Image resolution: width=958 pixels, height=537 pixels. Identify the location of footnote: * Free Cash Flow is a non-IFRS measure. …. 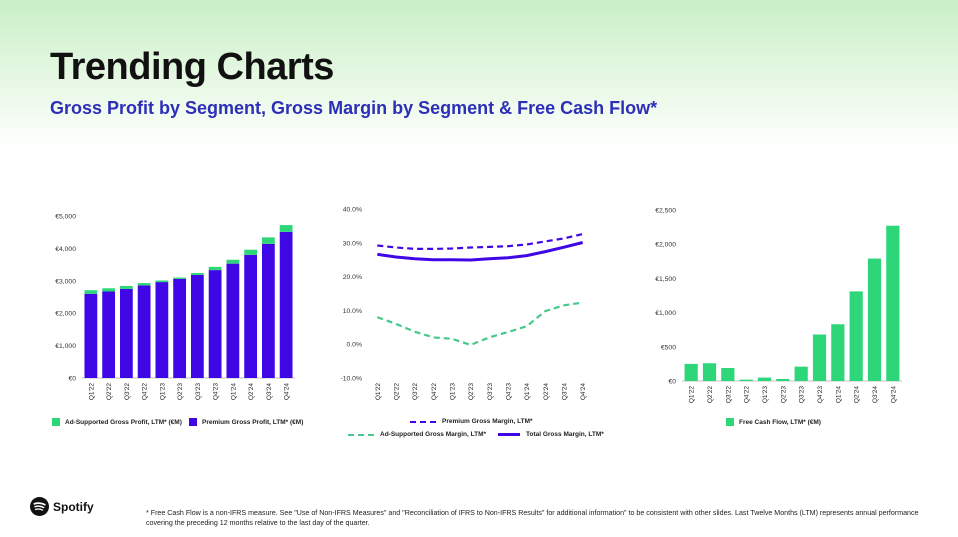
(532, 518).